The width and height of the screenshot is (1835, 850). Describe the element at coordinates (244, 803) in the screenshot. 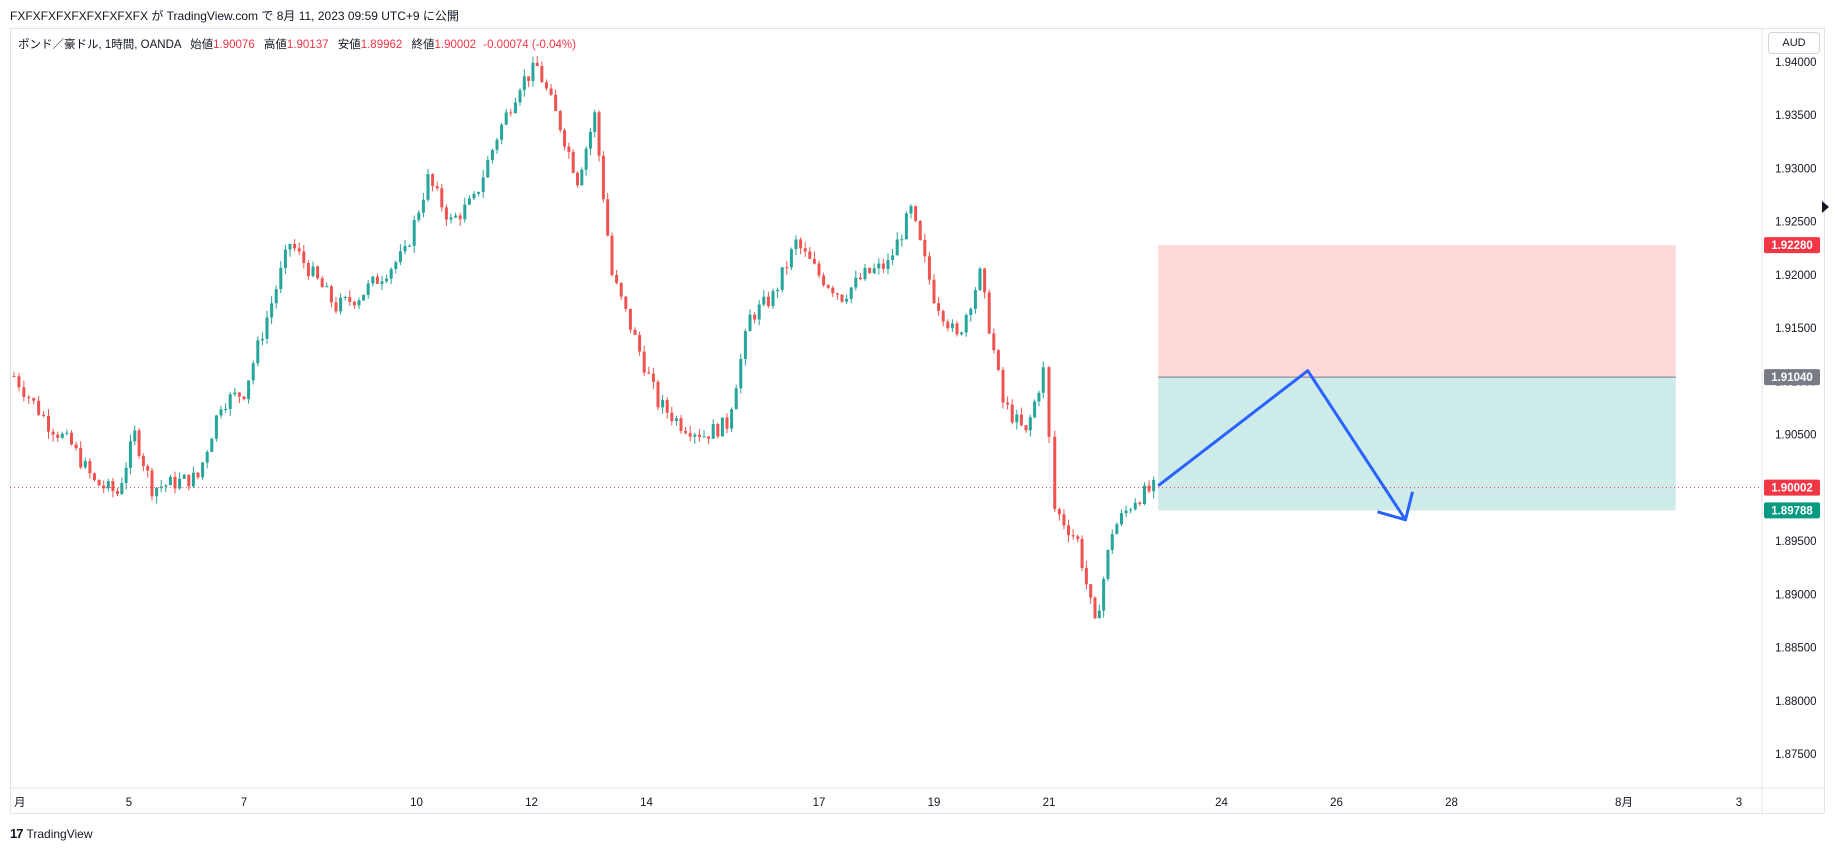

I see `x-tick-label: 7` at that location.